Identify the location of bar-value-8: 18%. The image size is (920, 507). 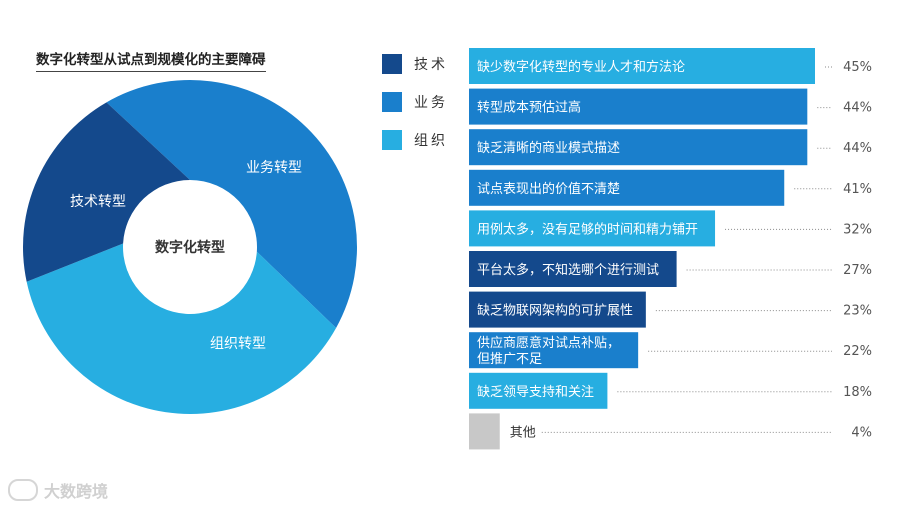
(857, 392).